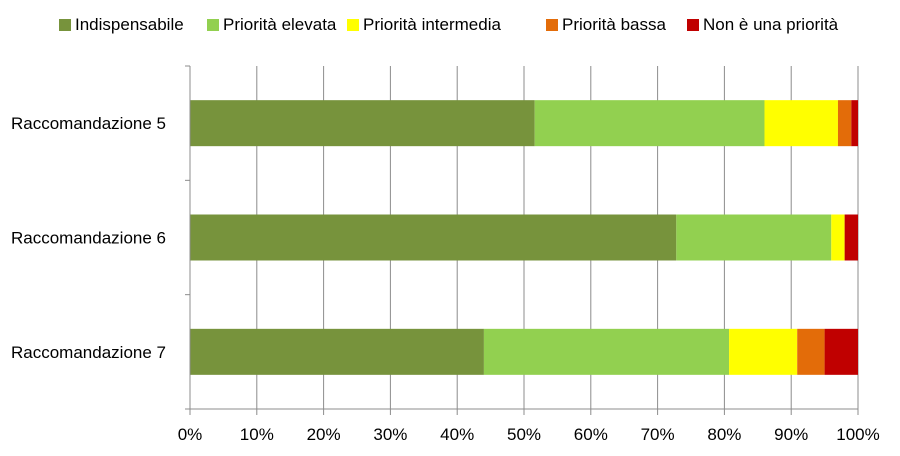 The width and height of the screenshot is (900, 456). I want to click on category-label: Raccomandazione 6, so click(88, 238).